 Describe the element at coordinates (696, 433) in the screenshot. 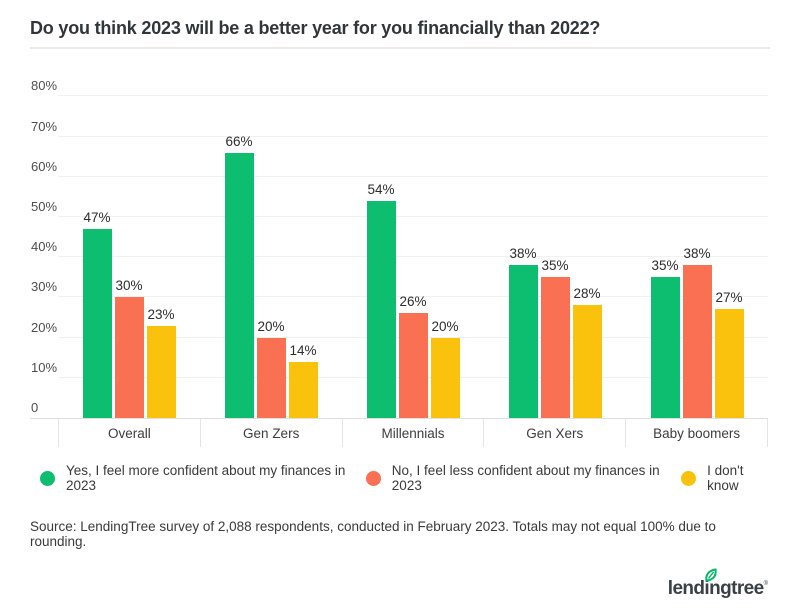

I see `x-axis-label-baby-boomers: Baby boomers` at that location.